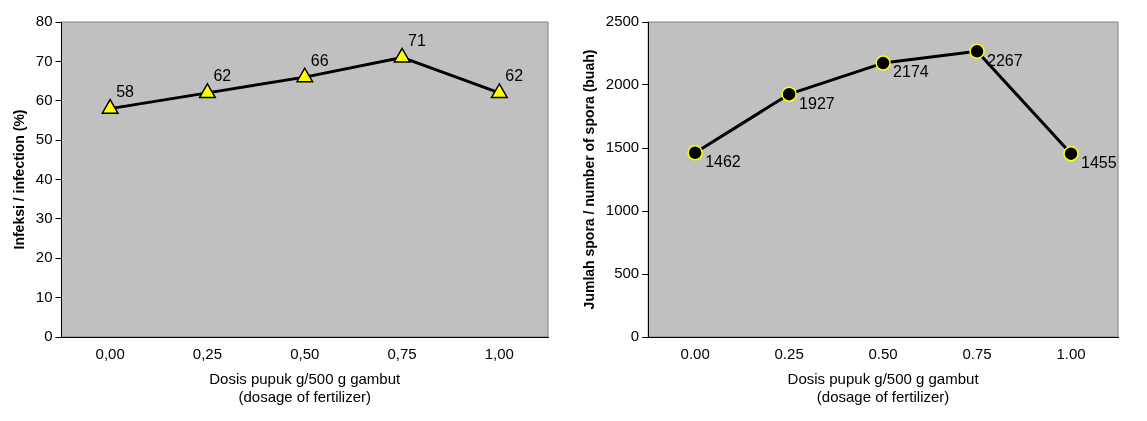  Describe the element at coordinates (883, 354) in the screenshot. I see `x-tick-label: 0.50` at that location.